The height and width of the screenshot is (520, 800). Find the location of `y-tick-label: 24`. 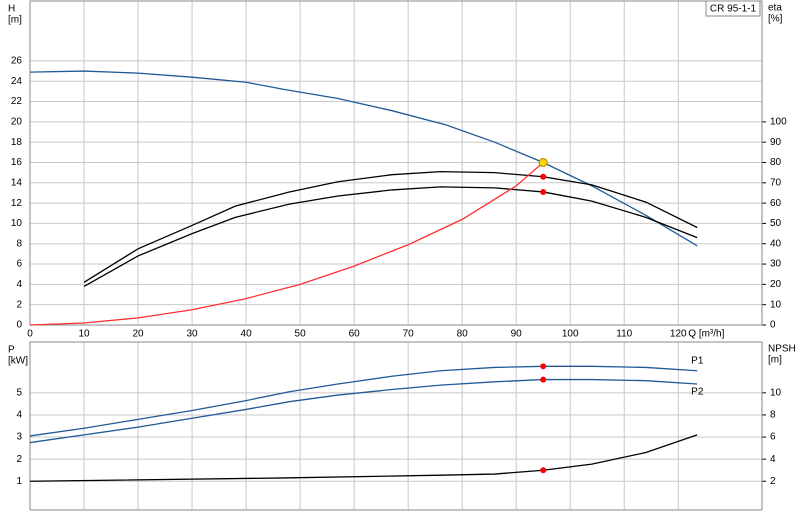

y-tick-label: 24 is located at coordinates (17, 81).